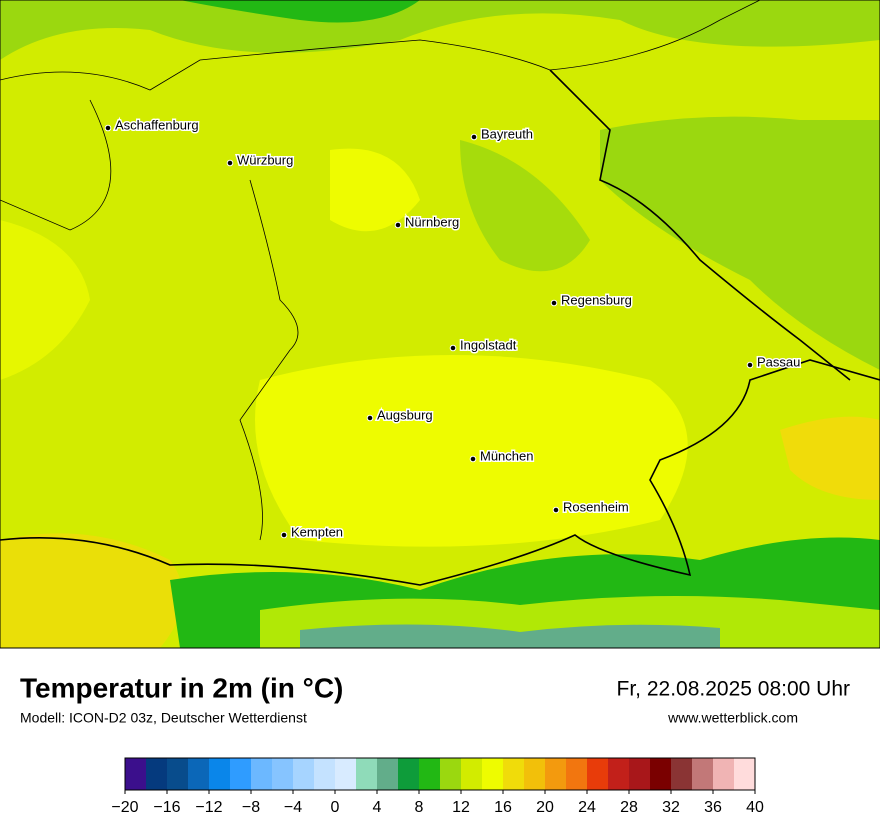 The height and width of the screenshot is (830, 880). I want to click on tick-label: 12, so click(461, 807).